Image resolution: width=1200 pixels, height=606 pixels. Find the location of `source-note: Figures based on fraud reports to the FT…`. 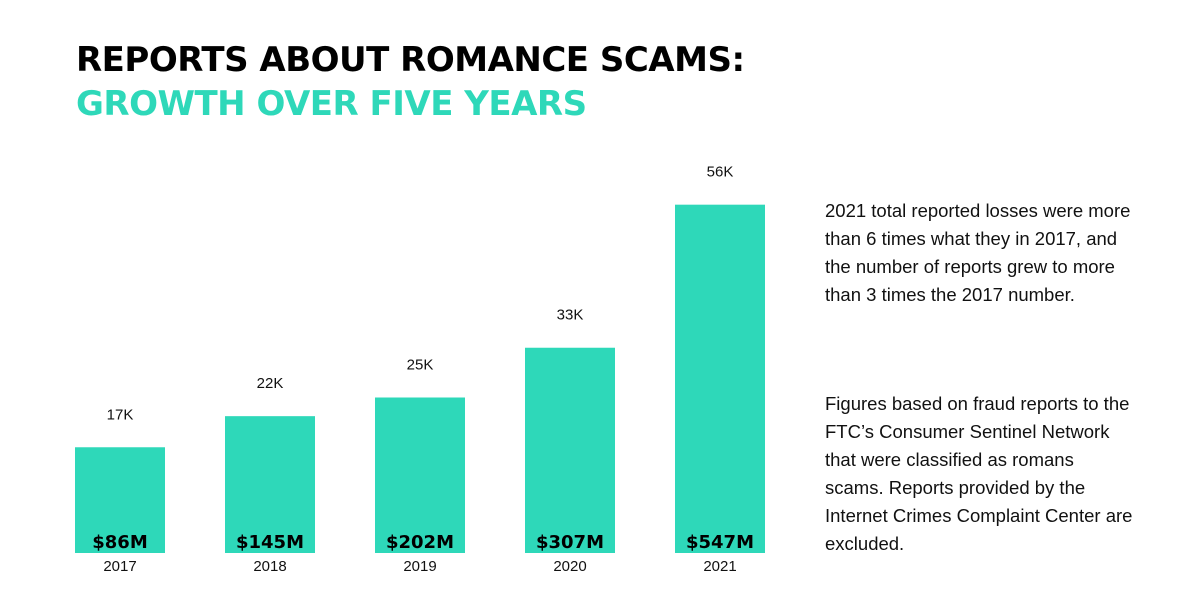

source-note: Figures based on fraud reports to the FT… is located at coordinates (979, 473).